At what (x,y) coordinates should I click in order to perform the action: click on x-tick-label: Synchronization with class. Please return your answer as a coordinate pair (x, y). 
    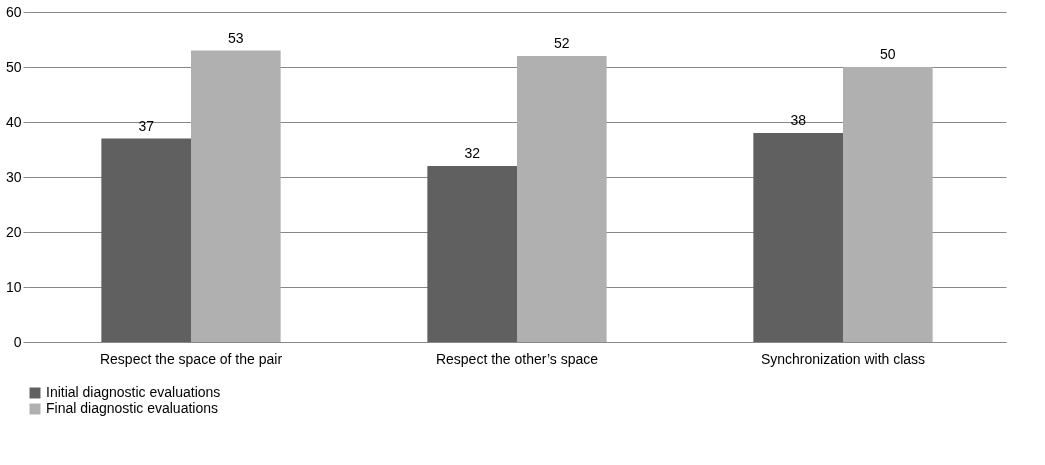
    Looking at the image, I should click on (843, 358).